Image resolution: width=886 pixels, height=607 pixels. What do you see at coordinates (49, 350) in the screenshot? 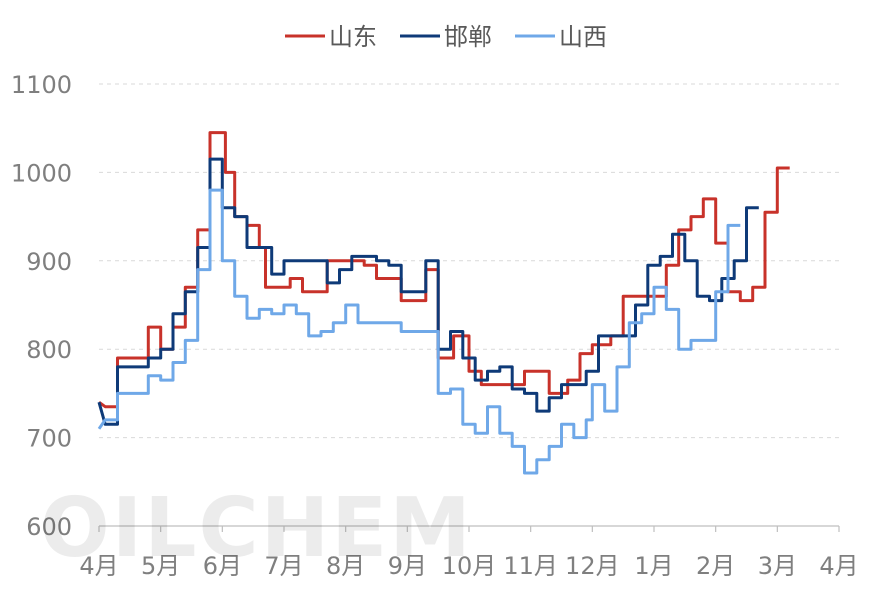
I see `y-tick-label: 800` at bounding box center [49, 350].